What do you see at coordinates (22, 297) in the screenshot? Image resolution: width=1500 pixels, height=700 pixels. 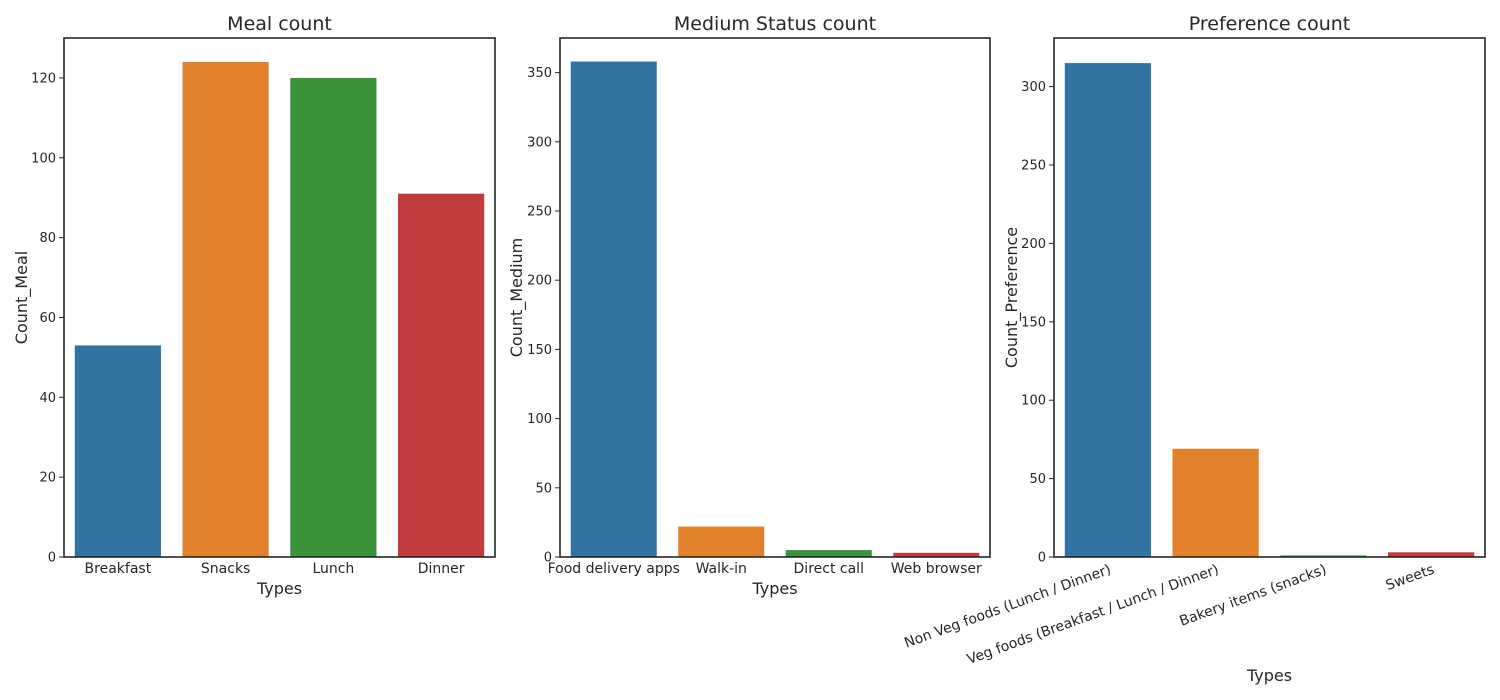 I see `y-axis-label: Count_Meal` at bounding box center [22, 297].